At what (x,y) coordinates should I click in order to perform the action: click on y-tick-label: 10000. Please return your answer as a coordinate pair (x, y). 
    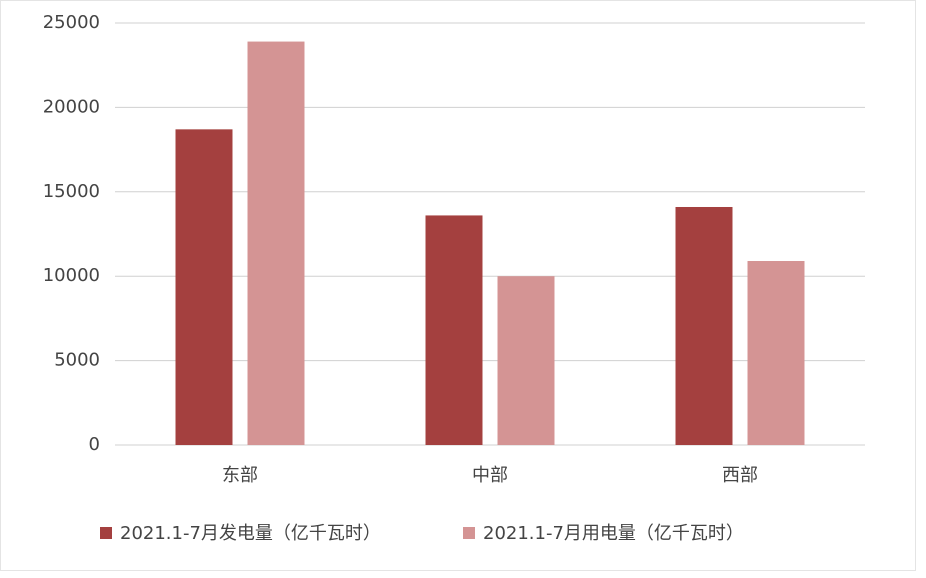
    Looking at the image, I should click on (71, 275).